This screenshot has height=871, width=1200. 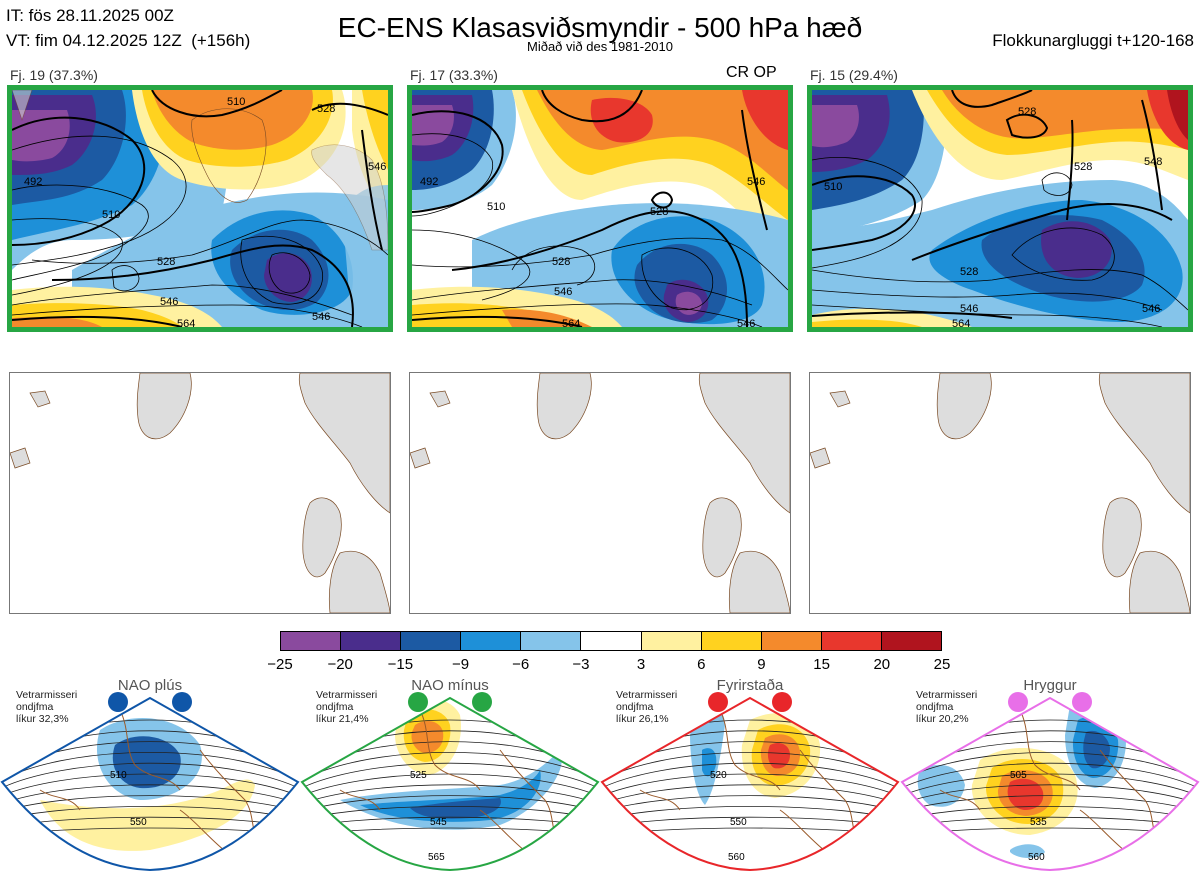 I want to click on regime-probability-text: Vetrarmisseri ondjfma líkur 20,2%, so click(x=947, y=707).